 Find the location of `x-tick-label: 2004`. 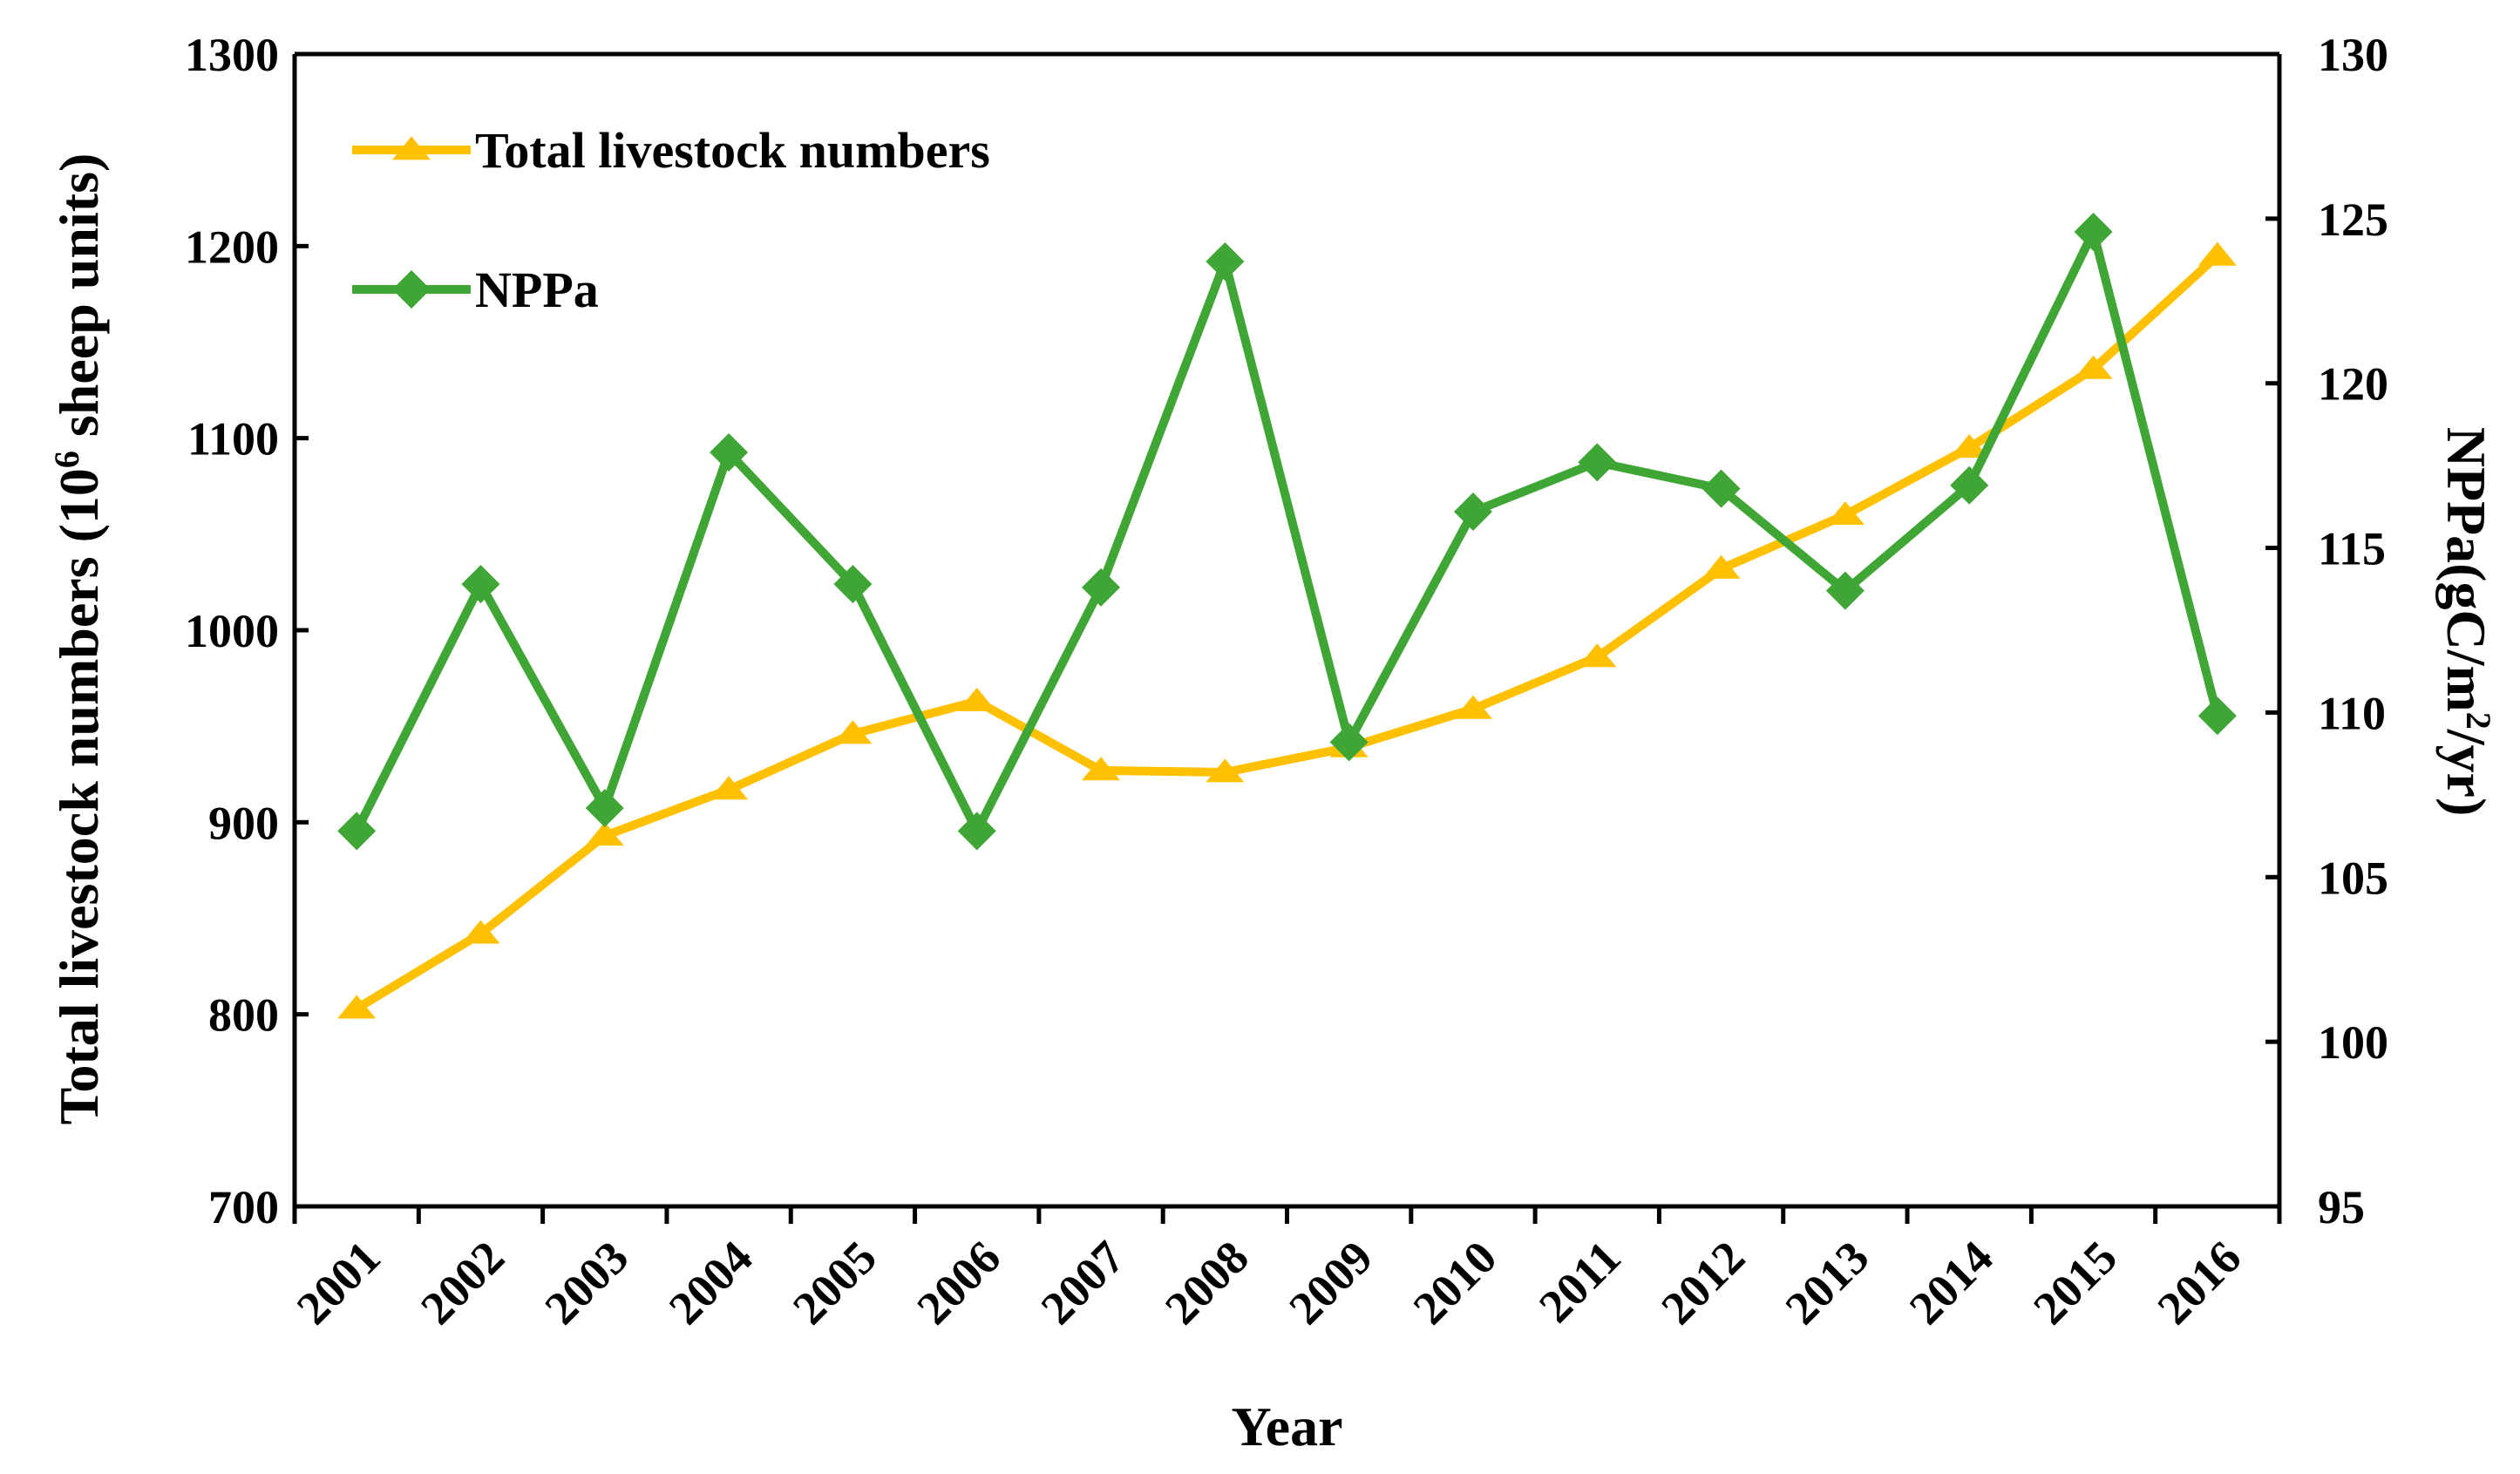

x-tick-label: 2004 is located at coordinates (711, 1283).